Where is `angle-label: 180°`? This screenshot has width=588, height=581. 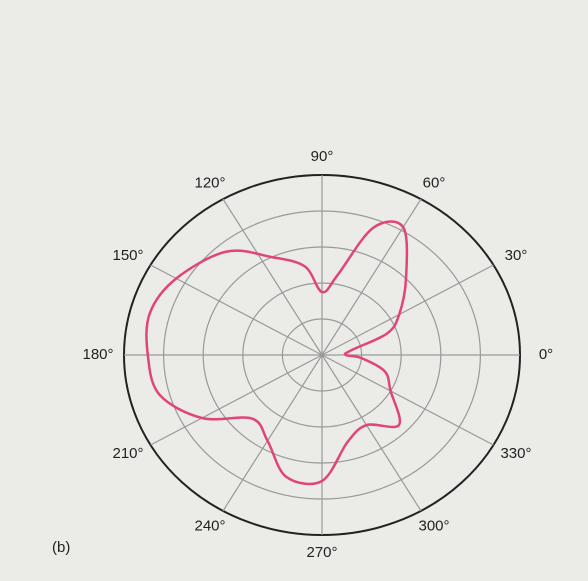
angle-label: 180° is located at coordinates (97, 354).